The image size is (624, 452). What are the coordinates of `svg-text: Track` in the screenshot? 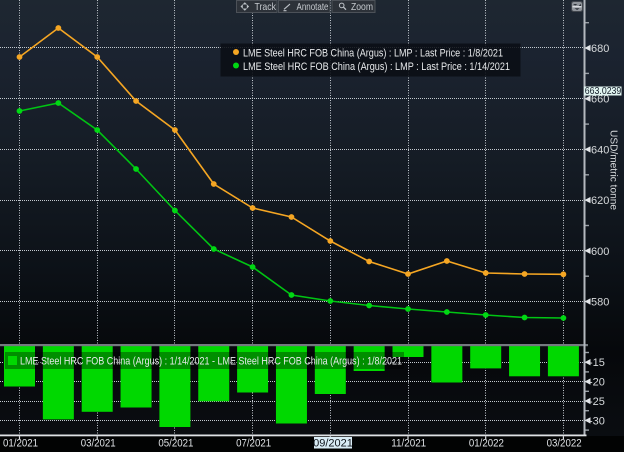 It's located at (266, 7).